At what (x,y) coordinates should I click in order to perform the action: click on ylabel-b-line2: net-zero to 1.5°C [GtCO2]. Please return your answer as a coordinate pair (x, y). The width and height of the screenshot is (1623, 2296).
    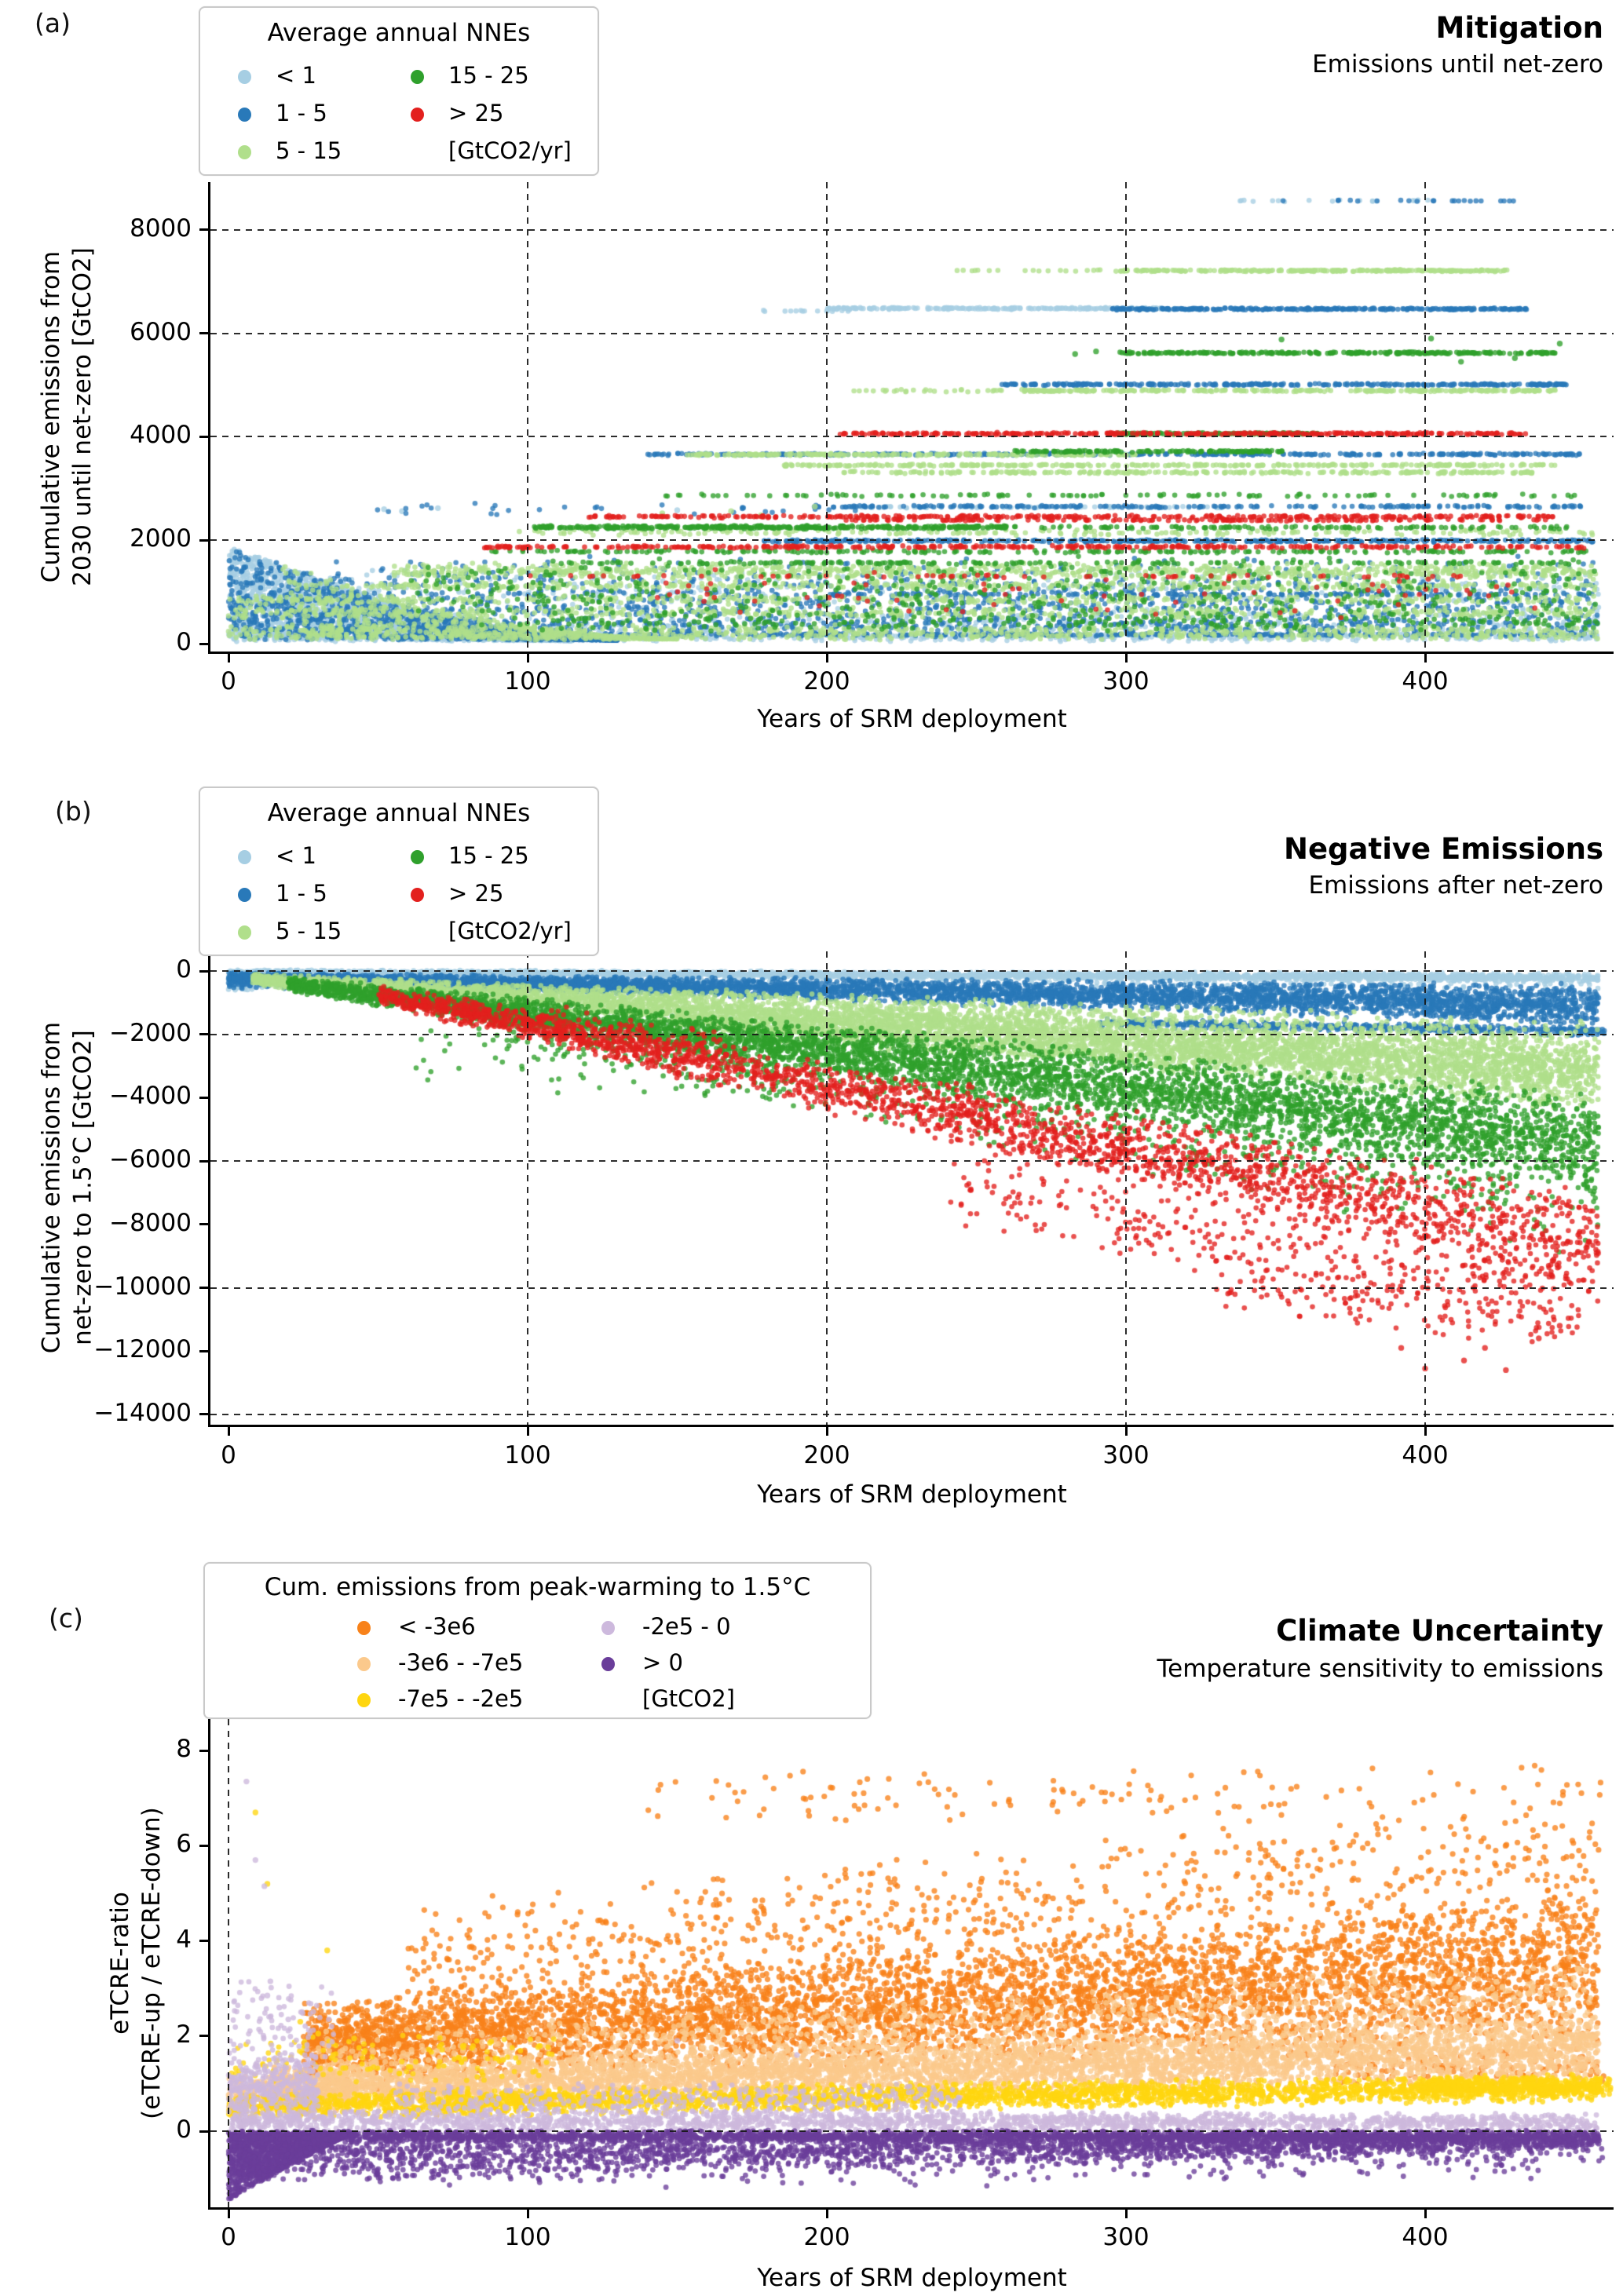
    Looking at the image, I should click on (82, 1187).